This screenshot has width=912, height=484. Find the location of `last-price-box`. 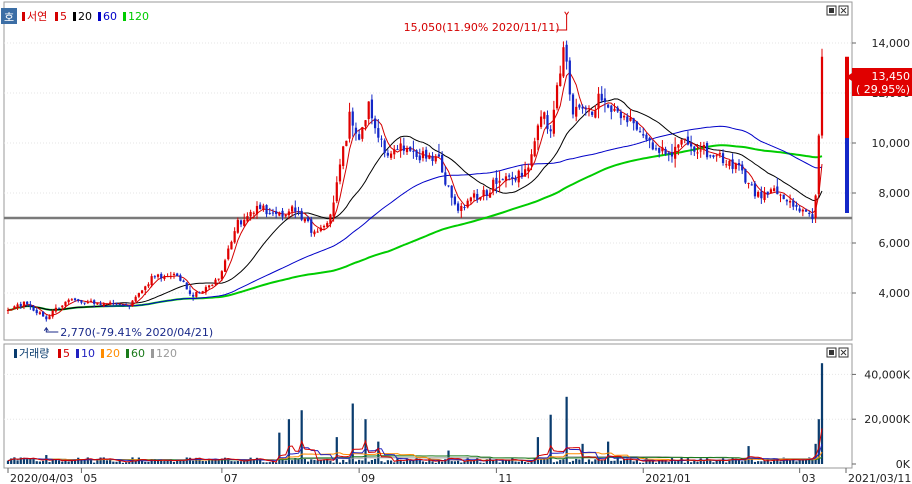

last-price-box is located at coordinates (882, 82).